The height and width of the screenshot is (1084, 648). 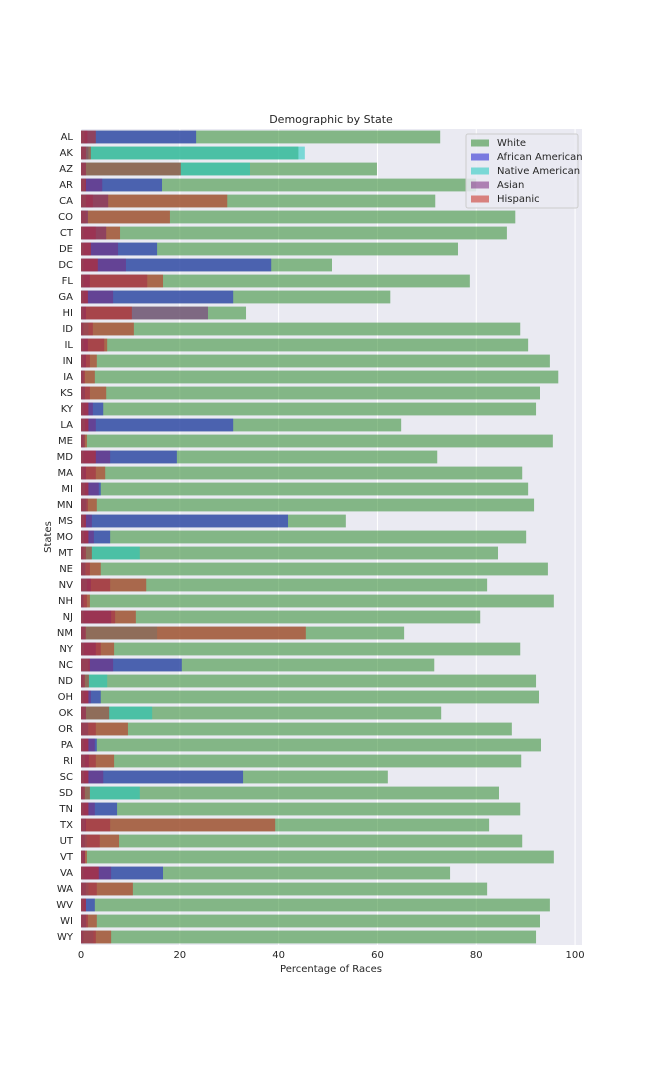 What do you see at coordinates (66, 777) in the screenshot?
I see `y-tick-label: SC` at bounding box center [66, 777].